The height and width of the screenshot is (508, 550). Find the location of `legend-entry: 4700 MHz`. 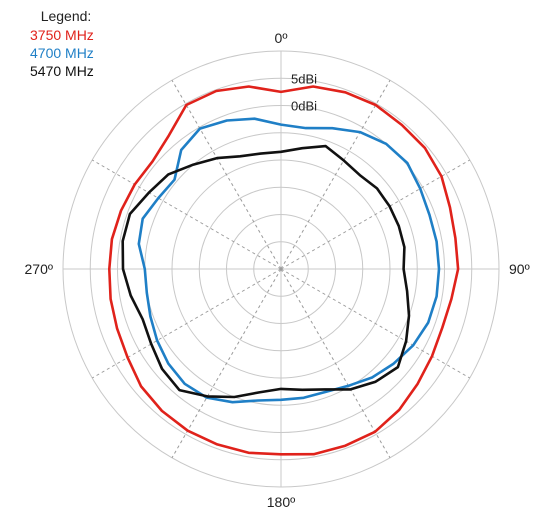

legend-entry: 4700 MHz is located at coordinates (62, 53).